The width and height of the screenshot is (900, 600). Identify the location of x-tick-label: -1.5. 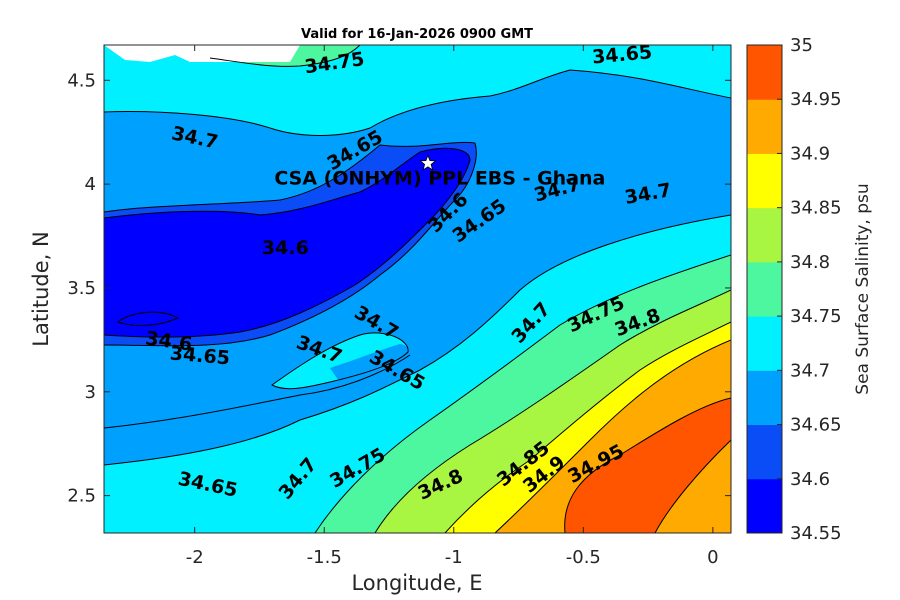
(324, 557).